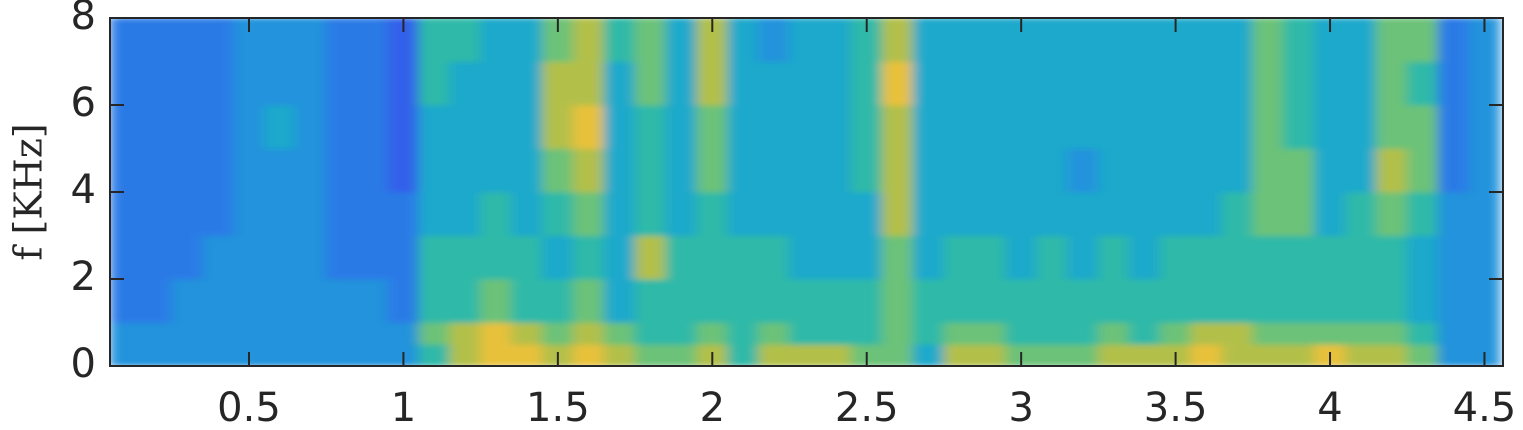 The width and height of the screenshot is (1523, 430). Describe the element at coordinates (29, 191) in the screenshot. I see `y-axis-label: f [KHz]` at that location.